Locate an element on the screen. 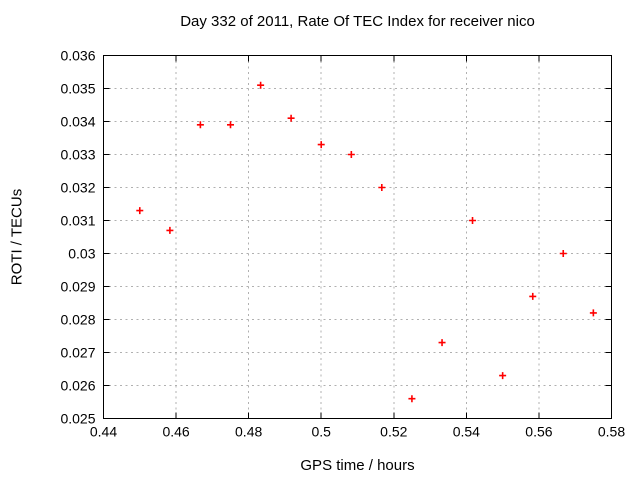 Image resolution: width=640 pixels, height=480 pixels. y-tick-label: 0.025 is located at coordinates (77, 419).